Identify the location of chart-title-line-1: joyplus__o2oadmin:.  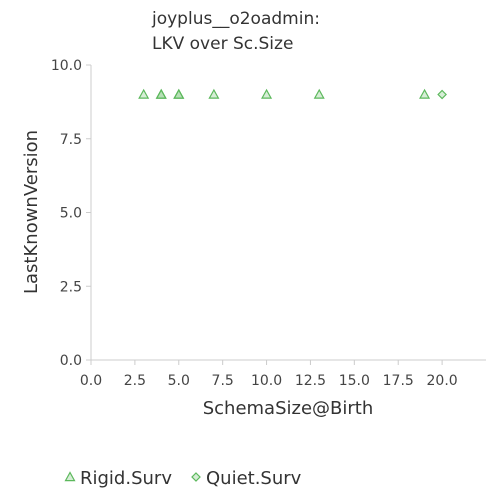
(235, 19).